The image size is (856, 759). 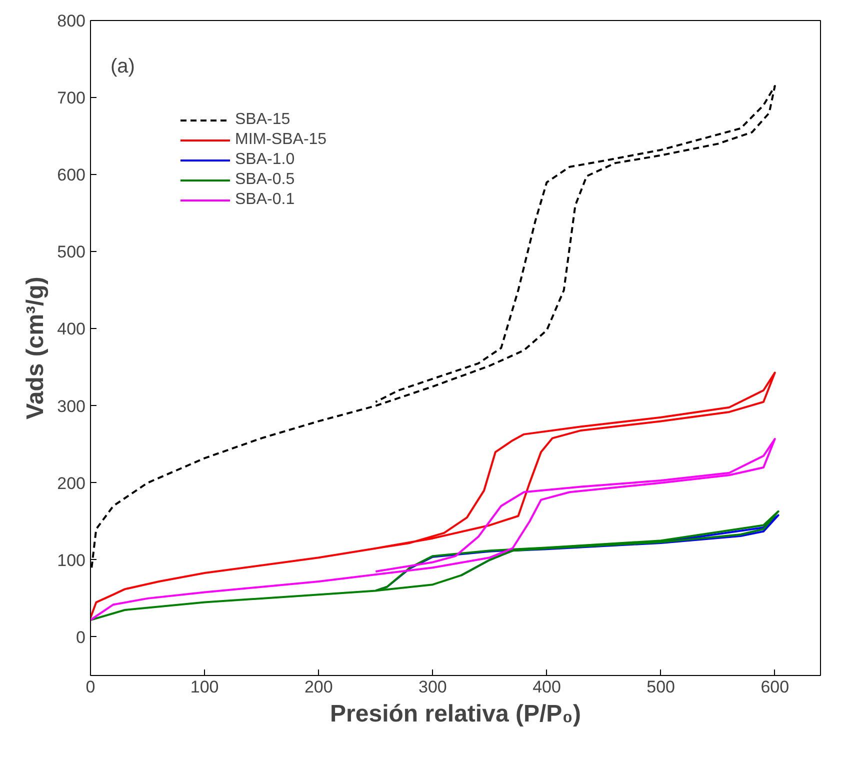 What do you see at coordinates (122, 67) in the screenshot?
I see `annotation: (a)` at bounding box center [122, 67].